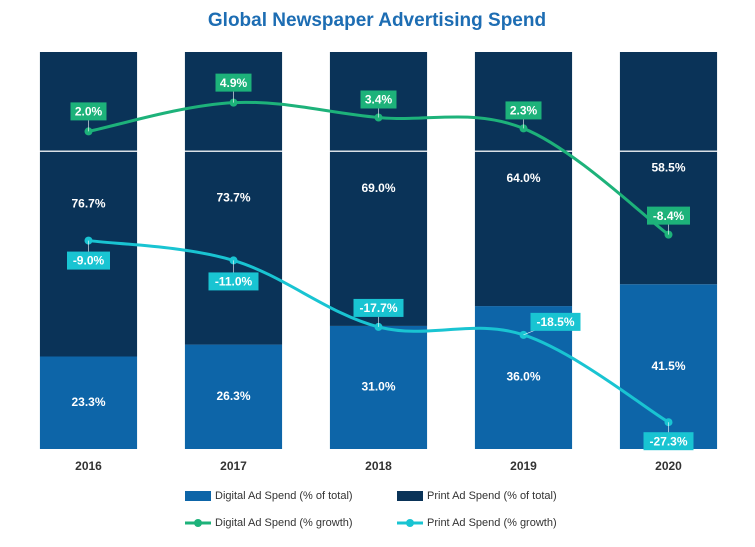 This screenshot has height=547, width=755. I want to click on legend-label: Print Ad Spend (% of total), so click(492, 496).